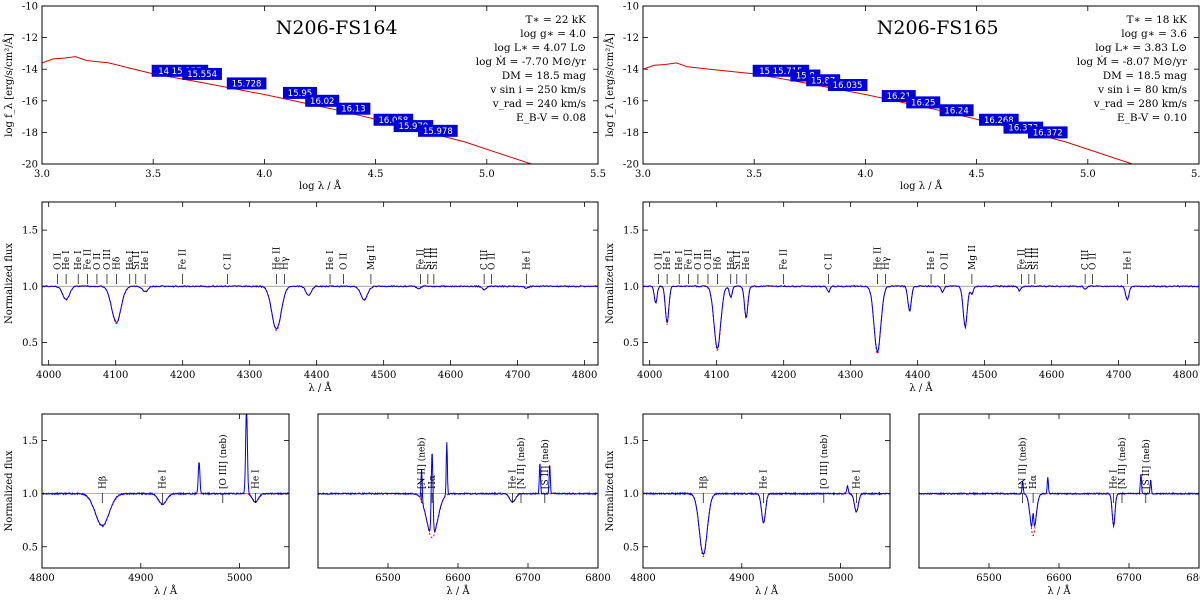 The height and width of the screenshot is (614, 1200). Describe the element at coordinates (103, 482) in the screenshot. I see `line-id-label: Hβ` at that location.